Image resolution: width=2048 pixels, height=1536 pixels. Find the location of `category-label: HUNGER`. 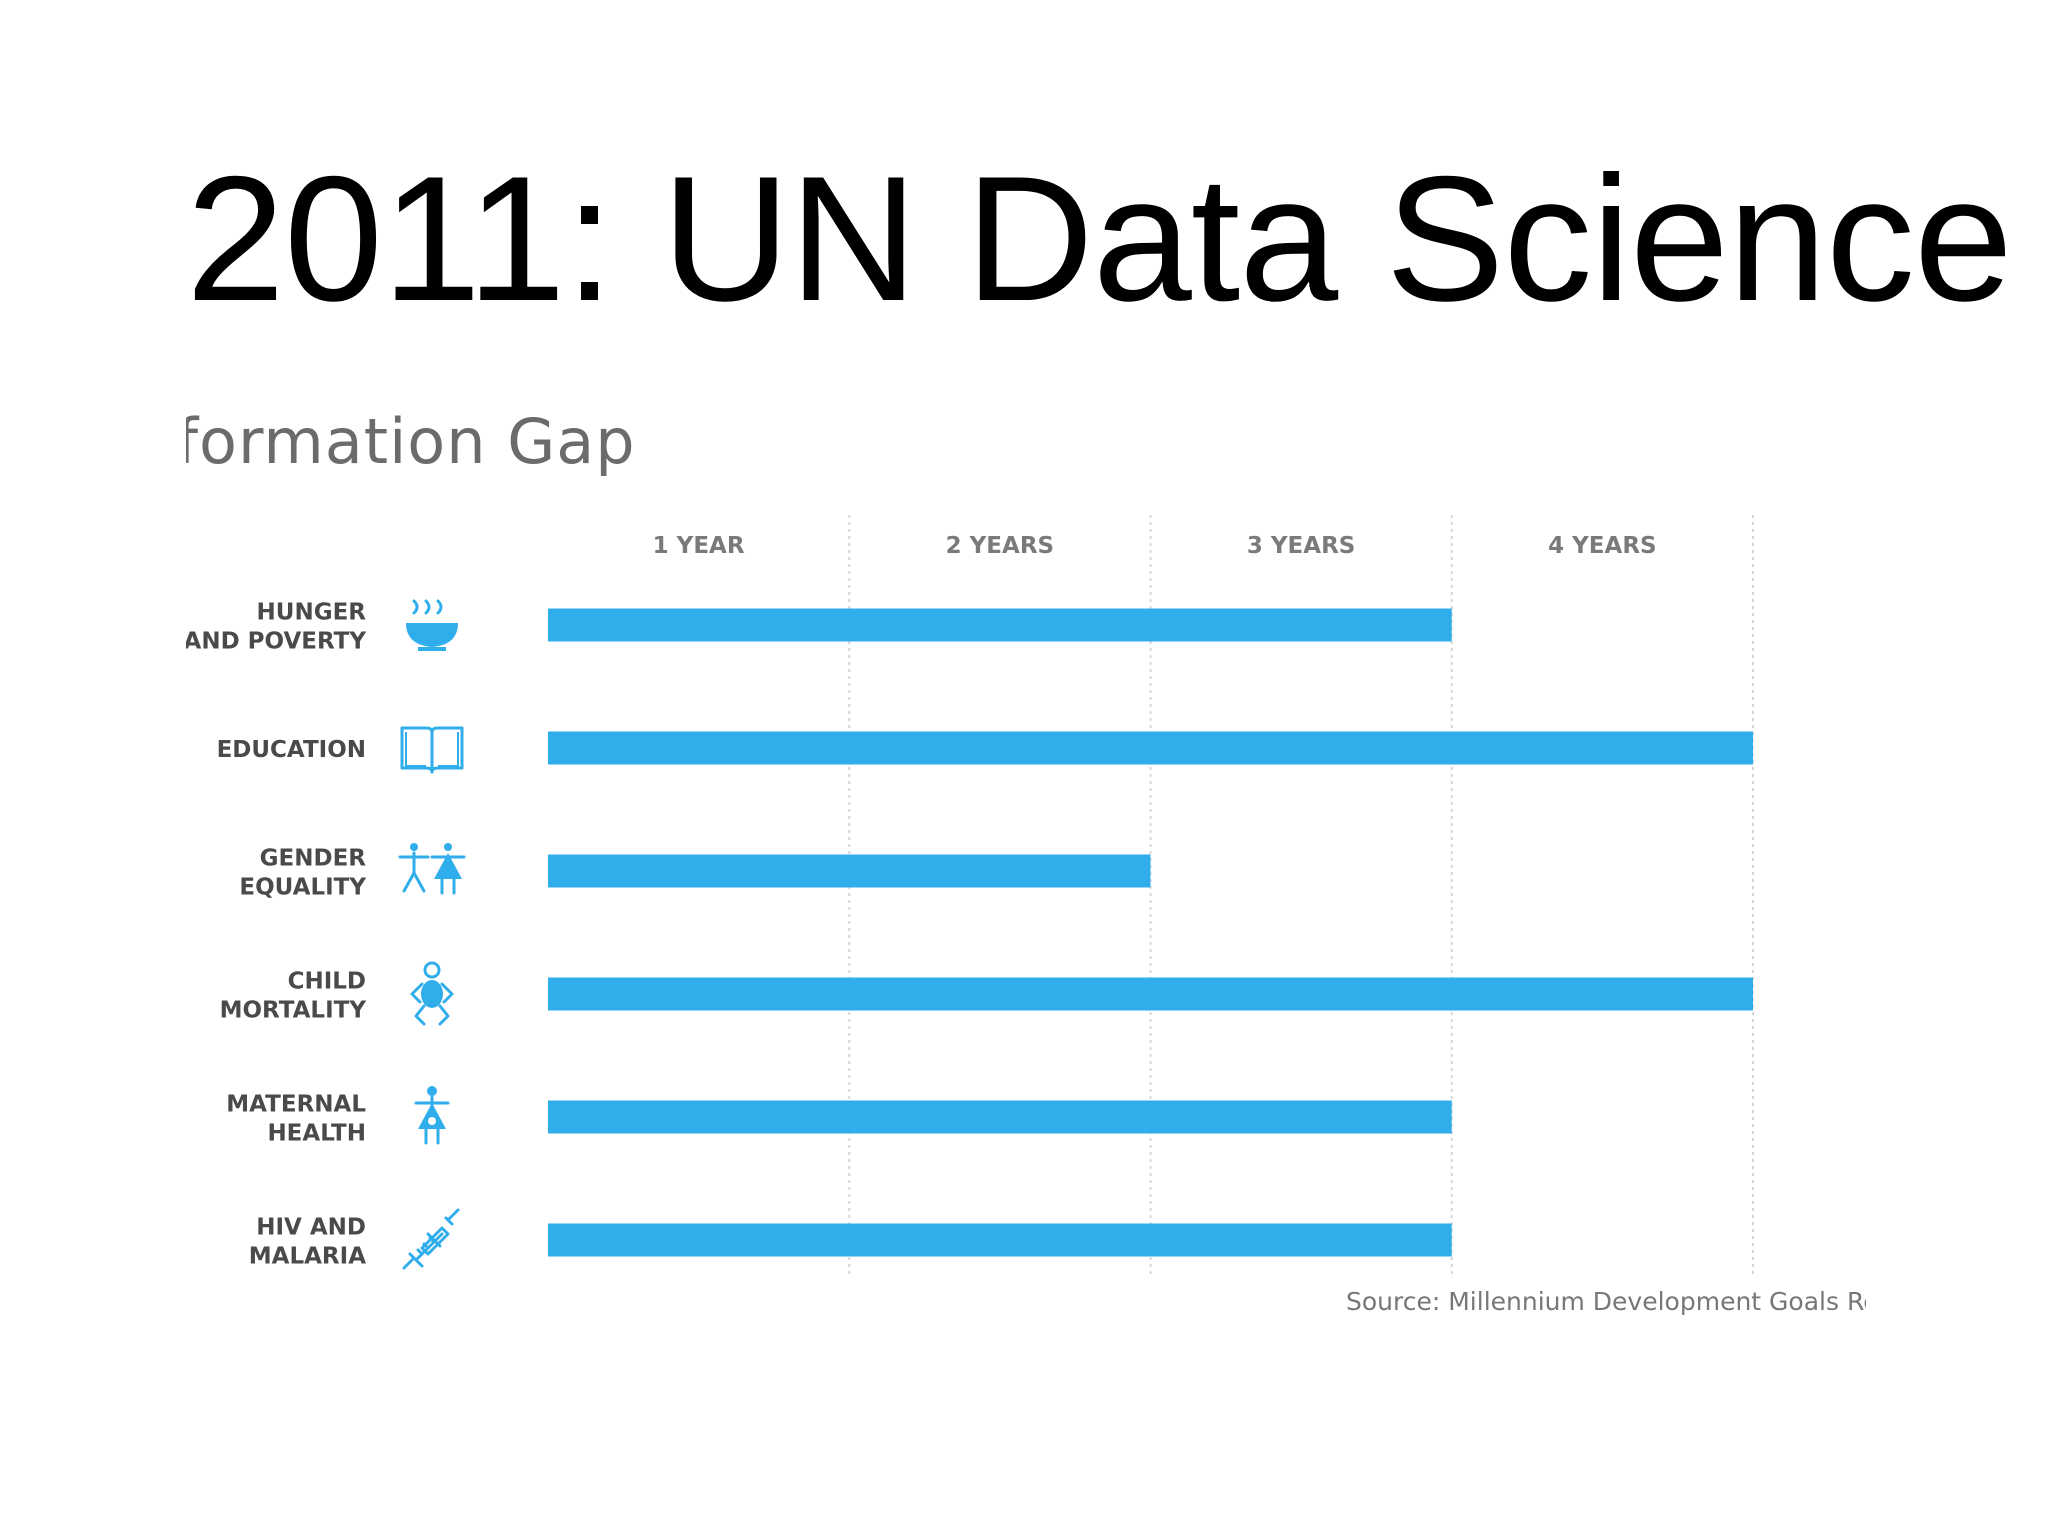

category-label: HUNGER is located at coordinates (312, 613).